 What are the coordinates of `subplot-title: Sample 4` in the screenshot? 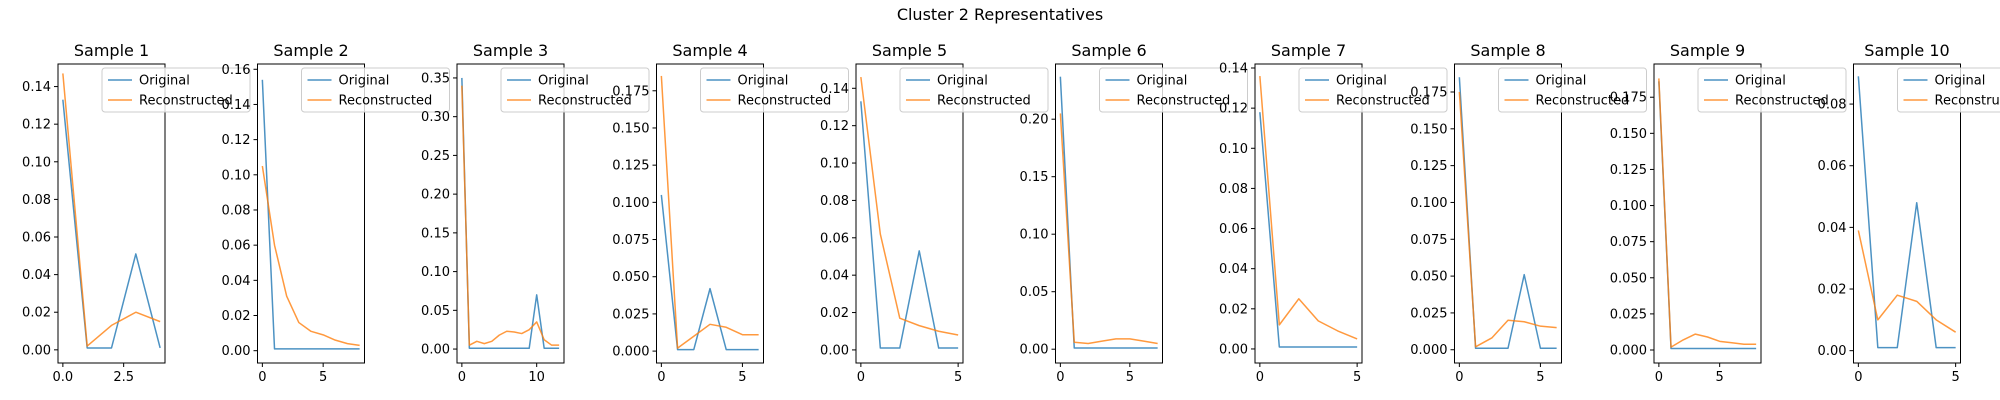 It's located at (709, 50).